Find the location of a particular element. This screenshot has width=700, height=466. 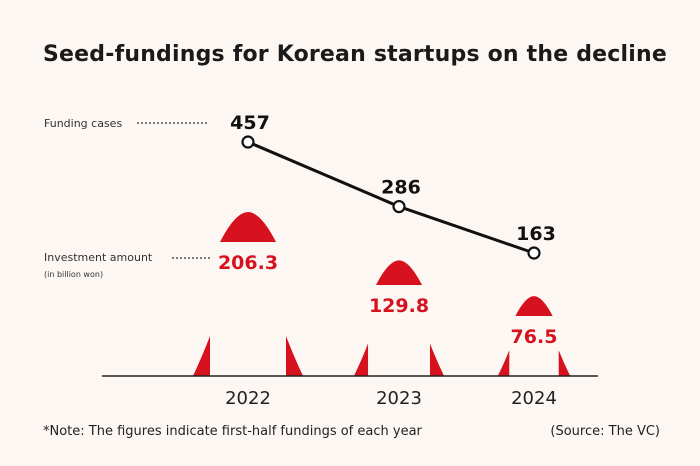

legend-investment-unit: (in billion won) is located at coordinates (73, 274).